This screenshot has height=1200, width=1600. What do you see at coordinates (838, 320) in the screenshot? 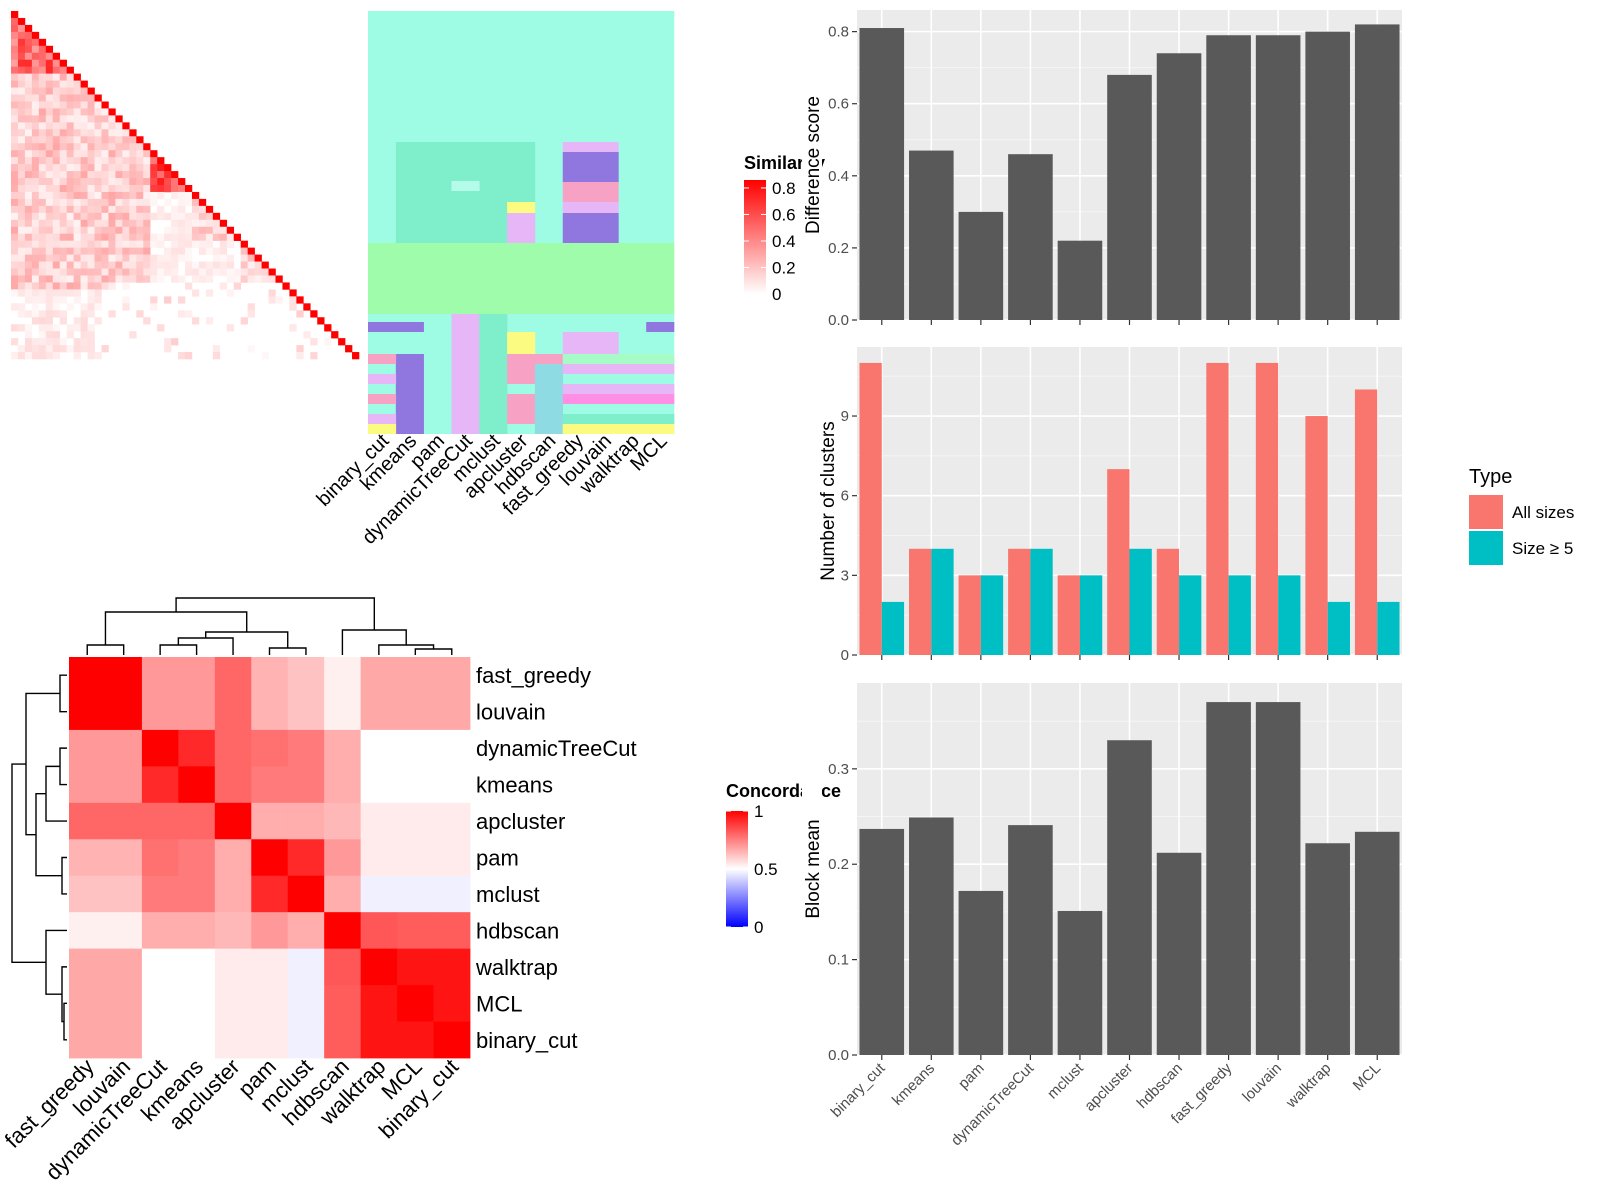
I see `y-tick-label: 0.0` at bounding box center [838, 320].